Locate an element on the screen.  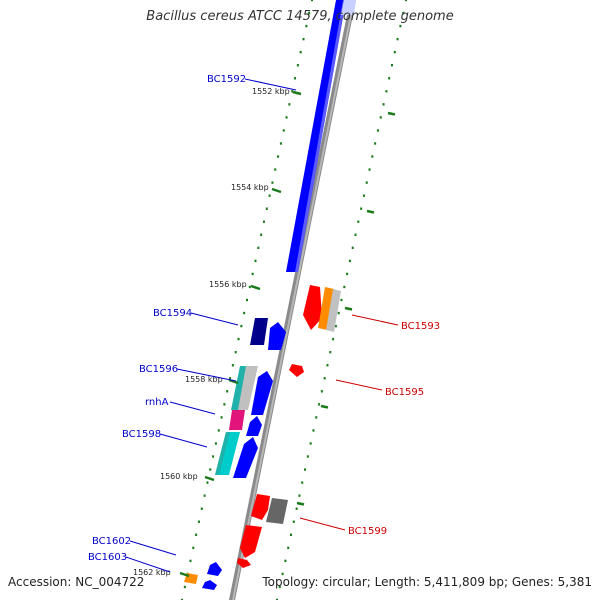
gene-bc1593-a is located at coordinates (312, 307).